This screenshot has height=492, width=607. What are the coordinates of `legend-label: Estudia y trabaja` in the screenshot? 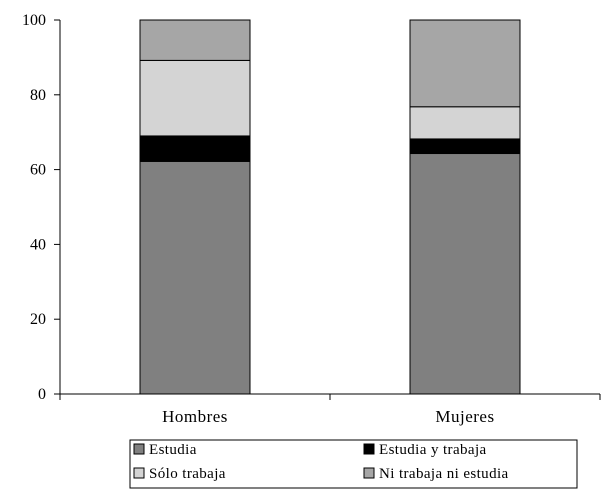 It's located at (433, 450).